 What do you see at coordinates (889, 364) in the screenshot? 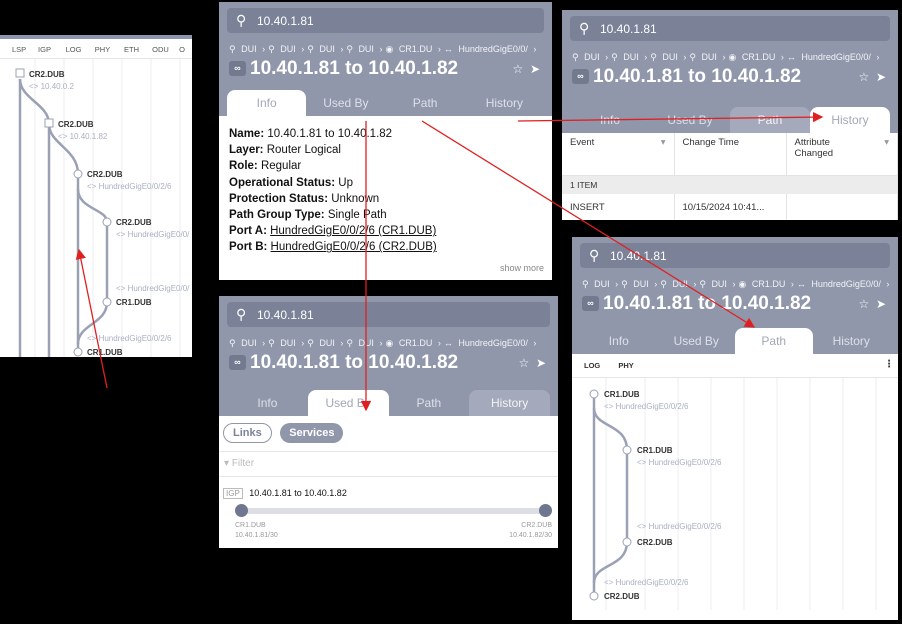
I see `more-options-icon: ⋮` at bounding box center [889, 364].